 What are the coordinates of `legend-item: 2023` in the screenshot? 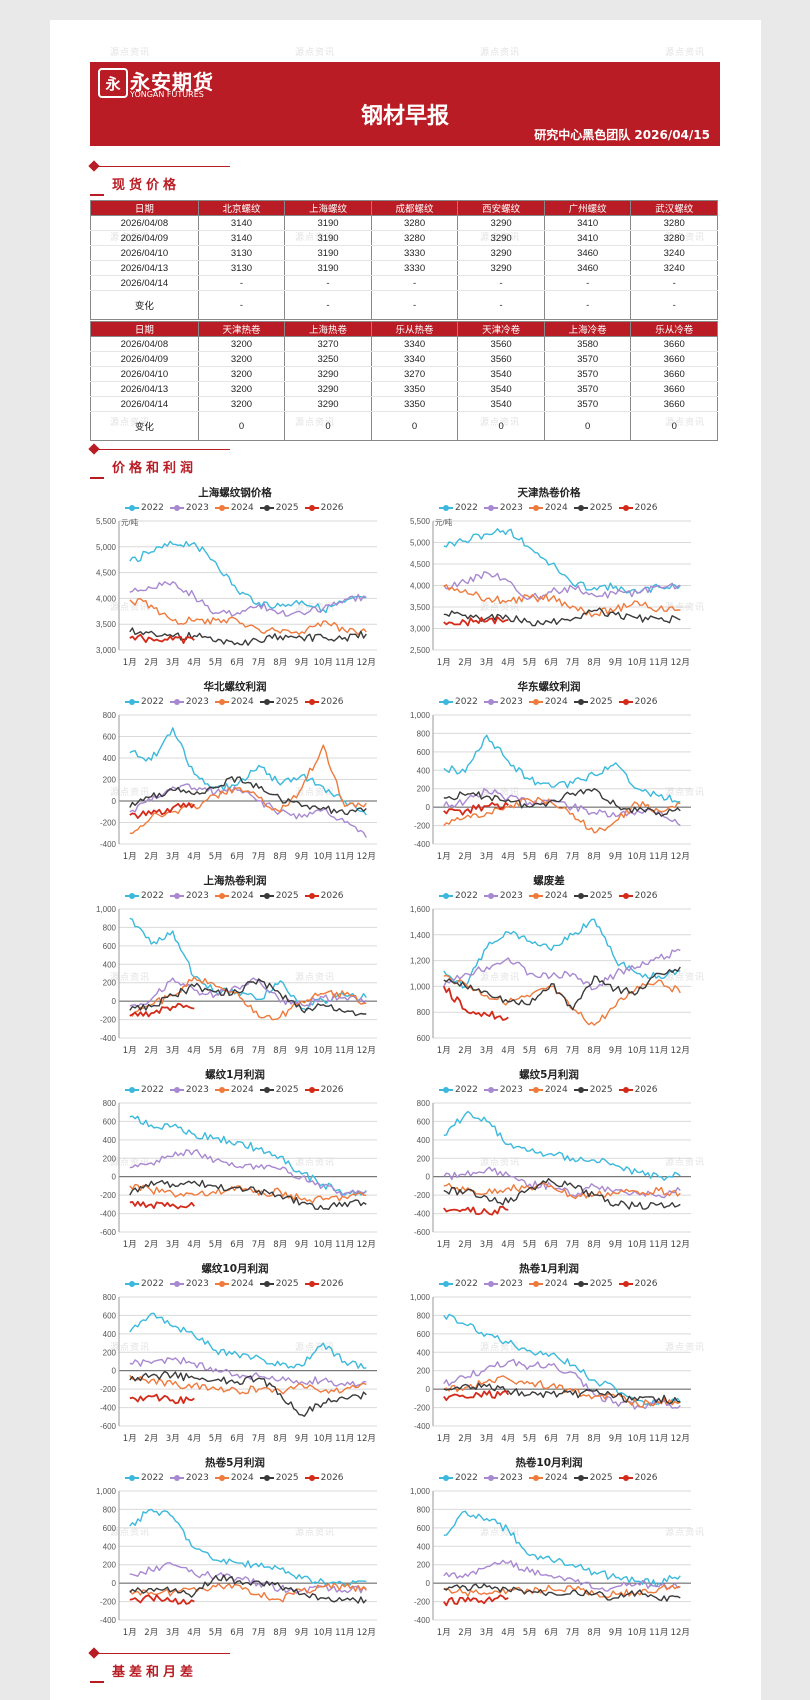 It's located at (189, 1090).